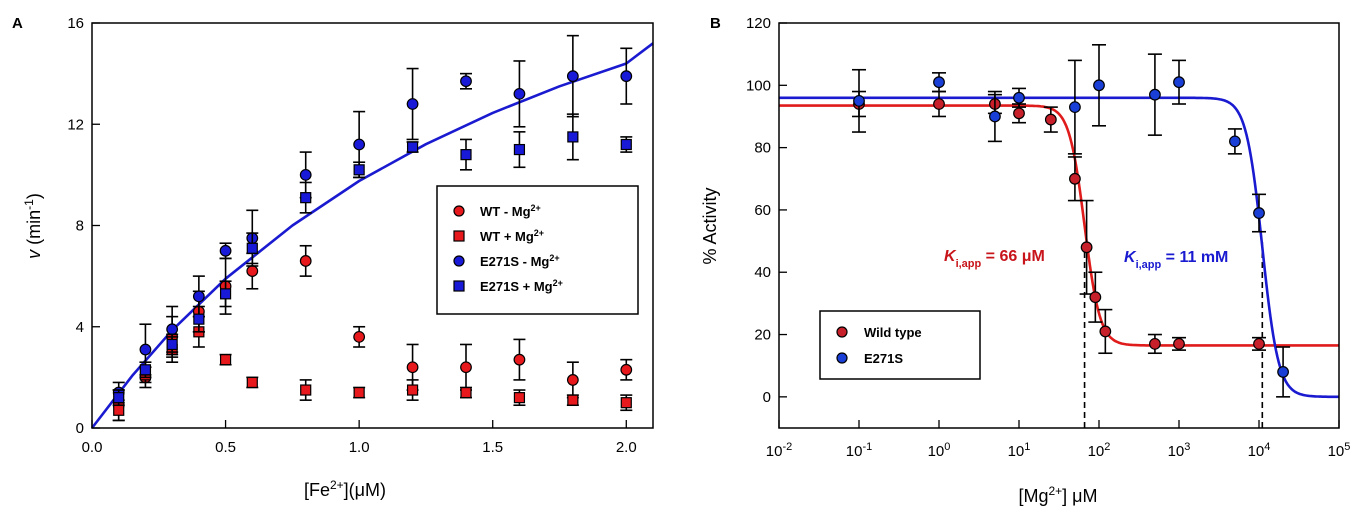 The width and height of the screenshot is (1357, 516). I want to click on a-xtick-label-0: 0.0, so click(92, 447).